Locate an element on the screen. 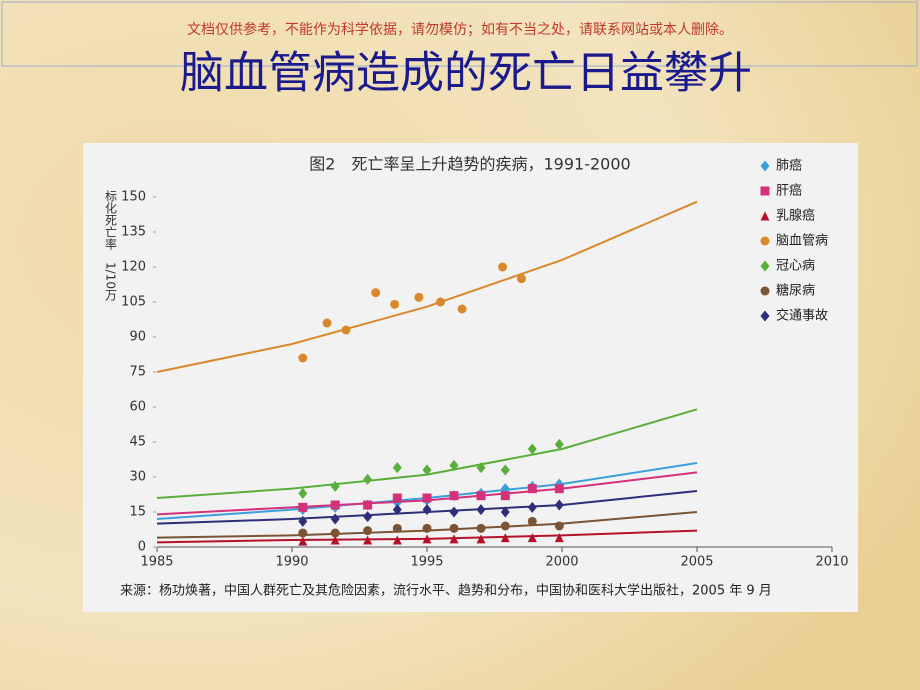 The height and width of the screenshot is (690, 920). y-tick-label: 75 is located at coordinates (137, 372).